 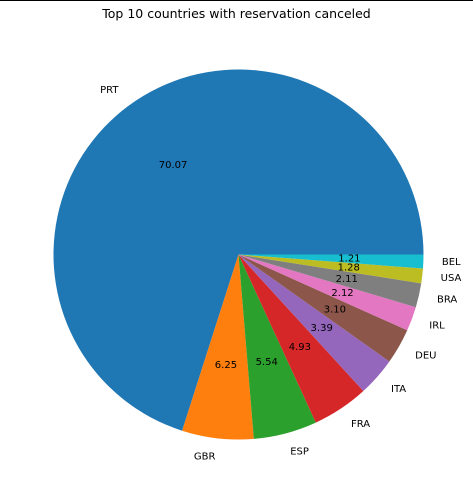 What do you see at coordinates (447, 299) in the screenshot?
I see `slice-label-bra: BRA` at bounding box center [447, 299].